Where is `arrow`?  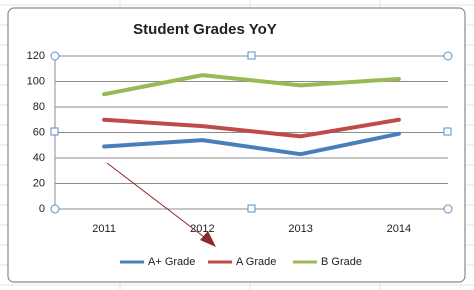 arrow is located at coordinates (159, 203).